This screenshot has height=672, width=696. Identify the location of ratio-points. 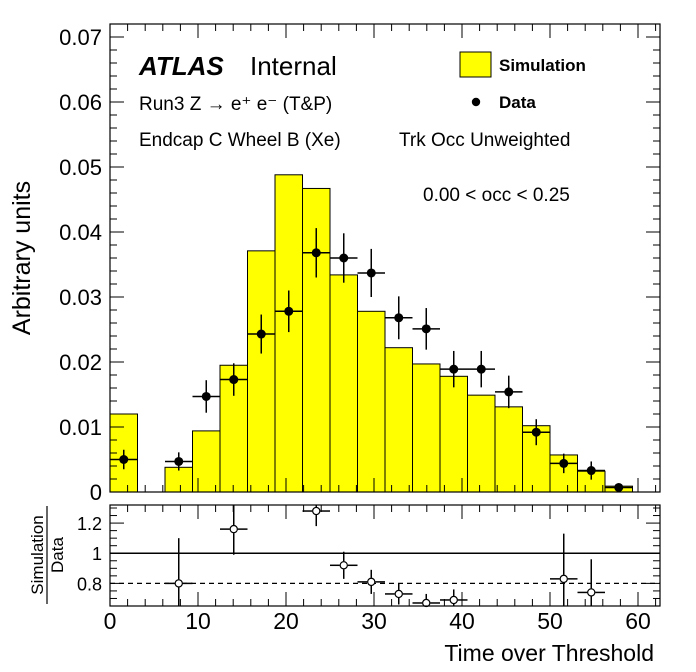
(385, 556).